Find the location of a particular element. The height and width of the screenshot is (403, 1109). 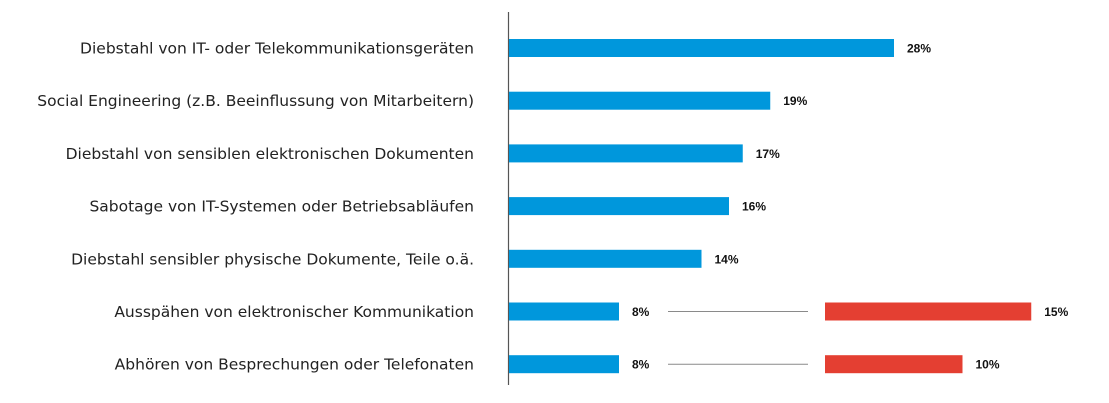

value-label-series1: 16% is located at coordinates (754, 207).